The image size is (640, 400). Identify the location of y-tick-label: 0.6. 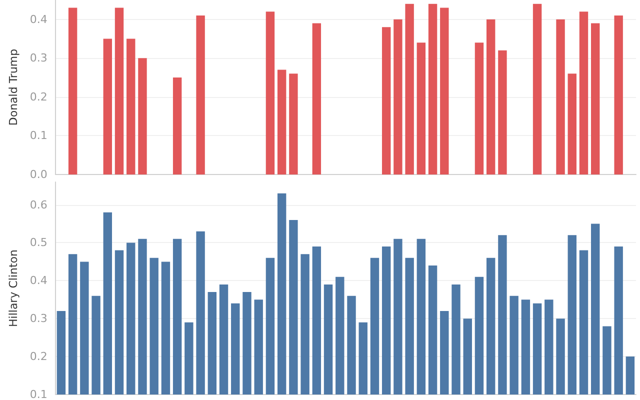
(39, 205).